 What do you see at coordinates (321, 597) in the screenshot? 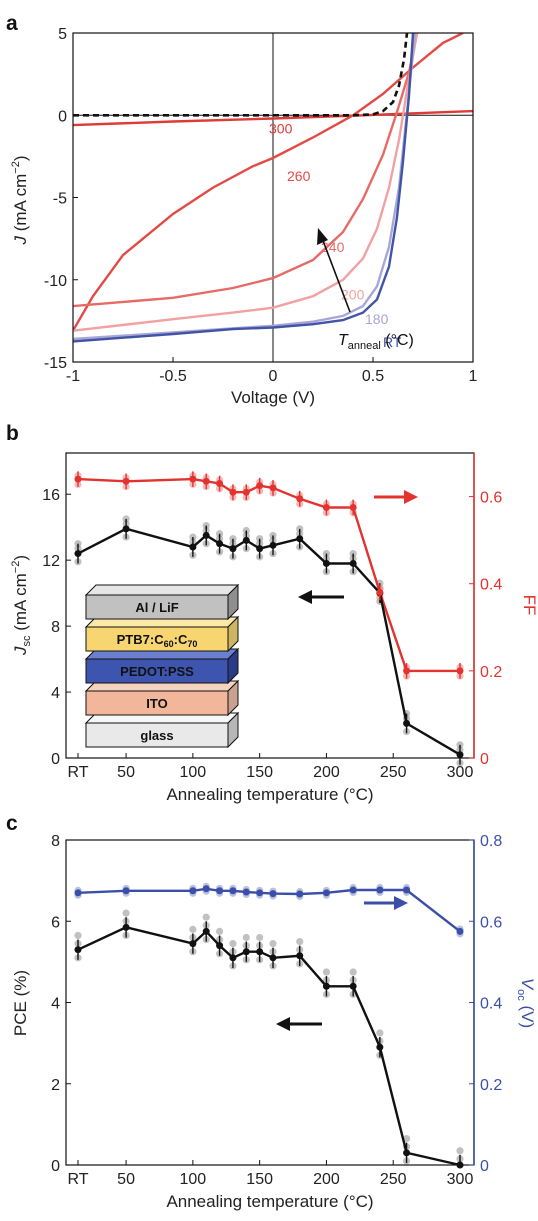
I see `jsc-axis-arrow` at bounding box center [321, 597].